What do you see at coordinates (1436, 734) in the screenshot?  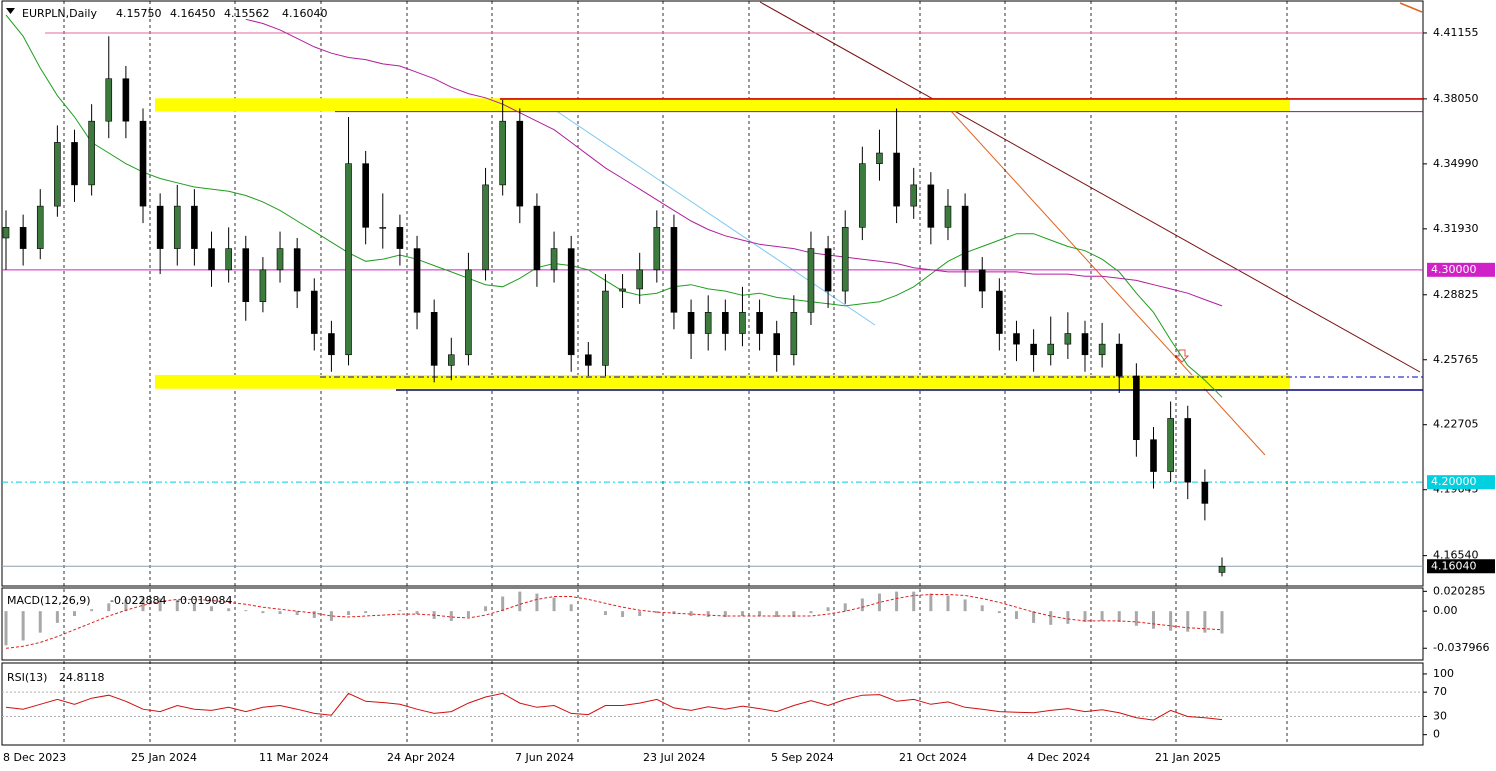 I see `y-tick-label: 0` at bounding box center [1436, 734].